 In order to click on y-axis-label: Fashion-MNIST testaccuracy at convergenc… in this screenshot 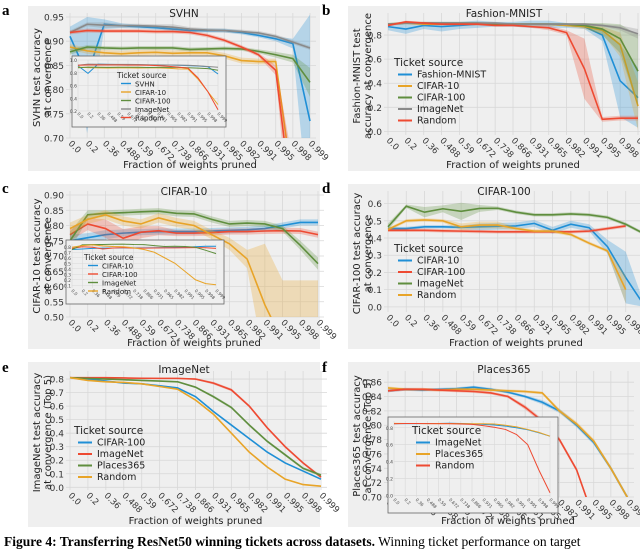, I will do `click(363, 76)`.